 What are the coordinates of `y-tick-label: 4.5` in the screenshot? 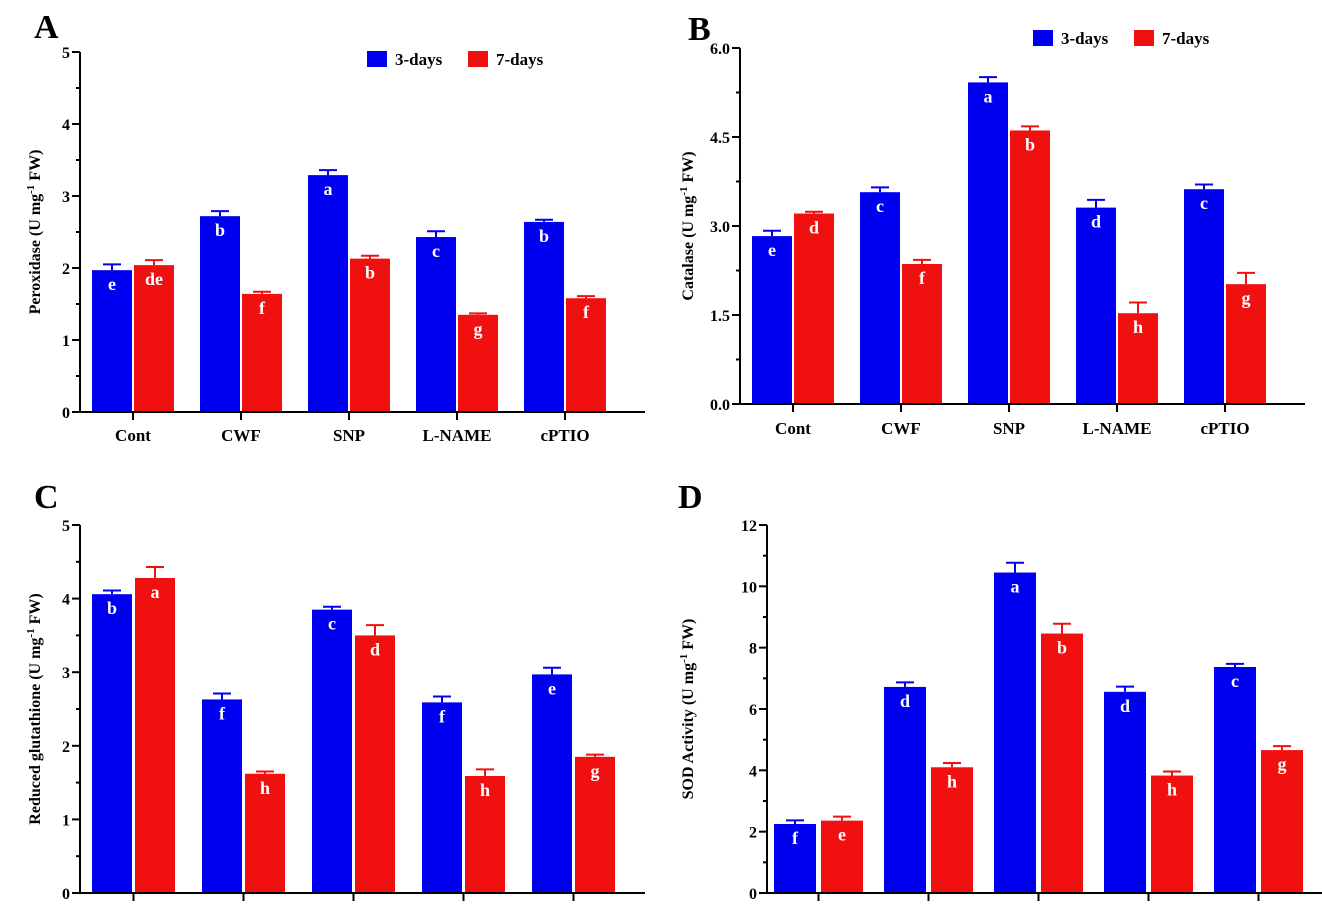 It's located at (720, 138).